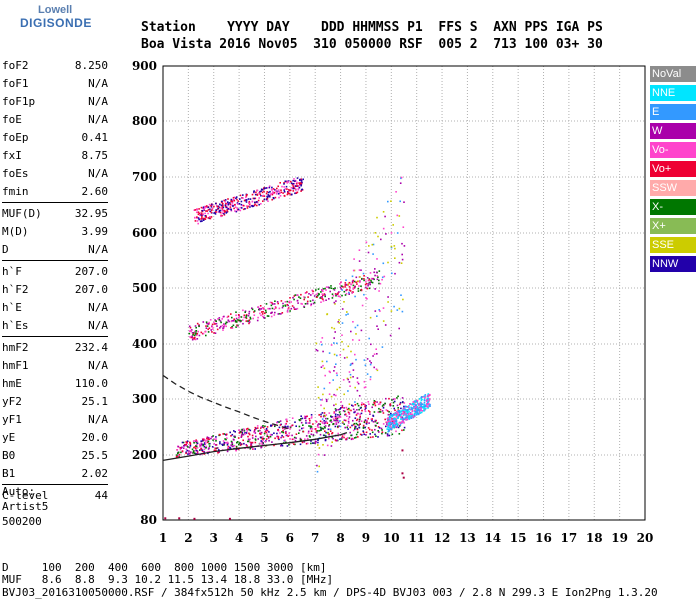 The image size is (700, 600). Describe the element at coordinates (12, 155) in the screenshot. I see `param-label: fxI` at that location.